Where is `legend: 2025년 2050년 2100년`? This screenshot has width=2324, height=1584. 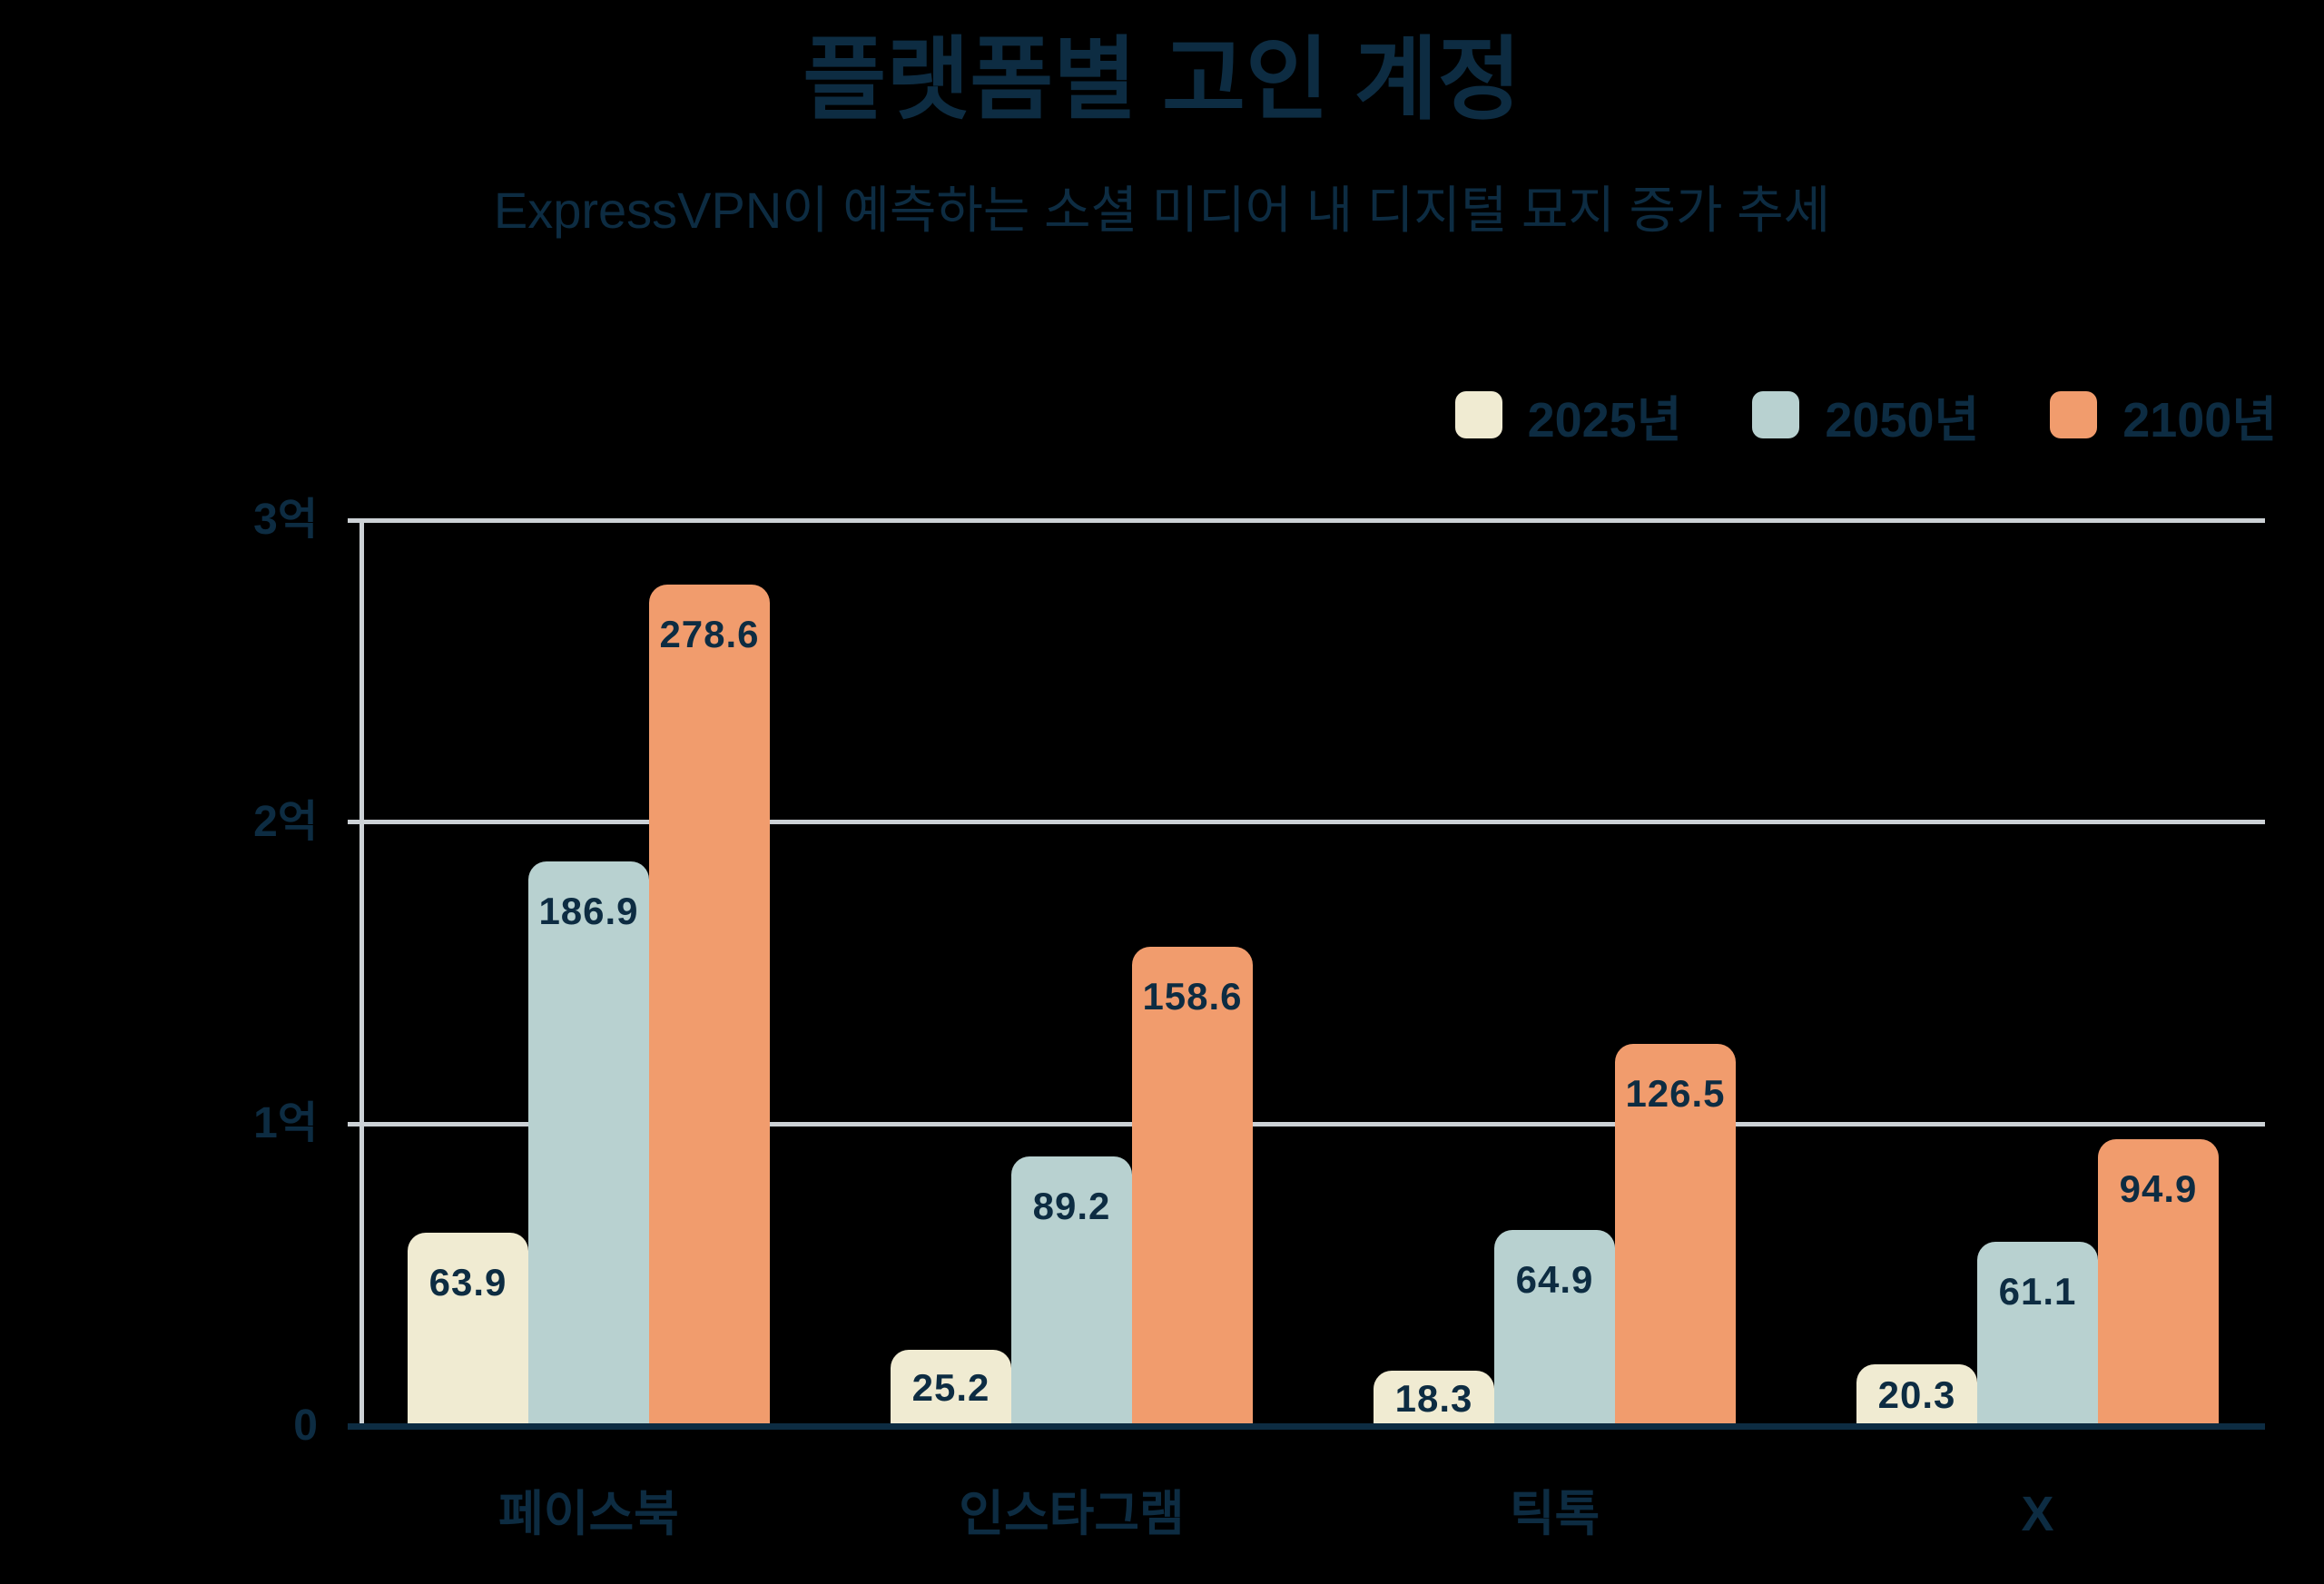 legend: 2025년 2050년 2100년 is located at coordinates (1865, 416).